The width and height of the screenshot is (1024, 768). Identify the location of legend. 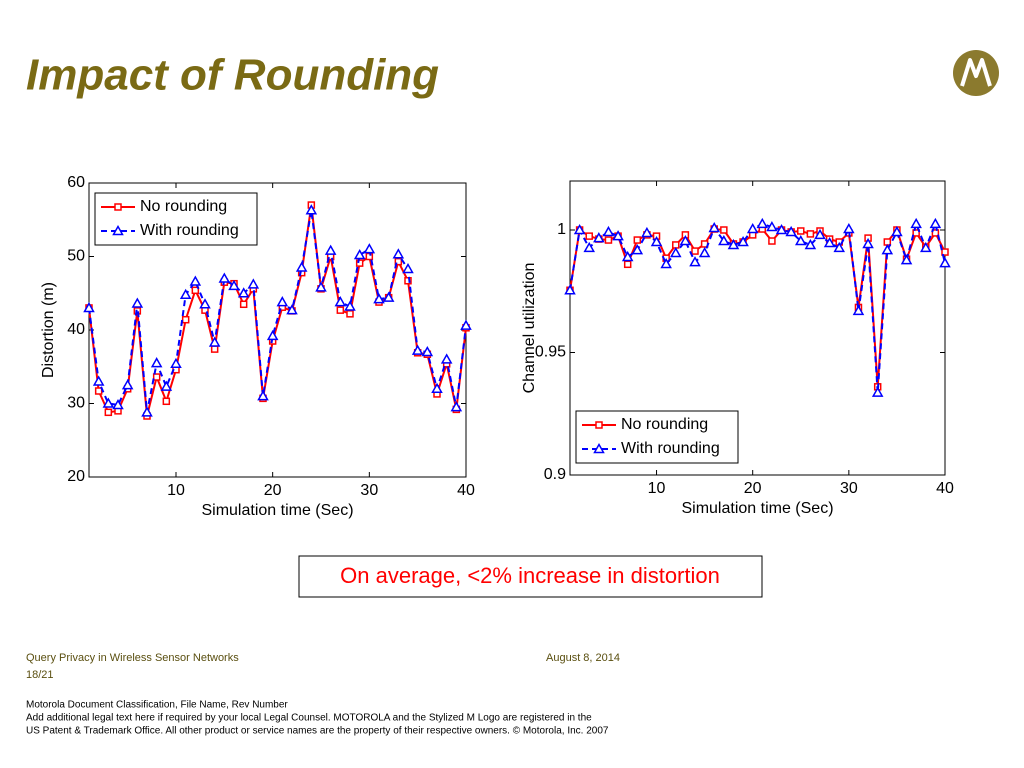
(176, 219).